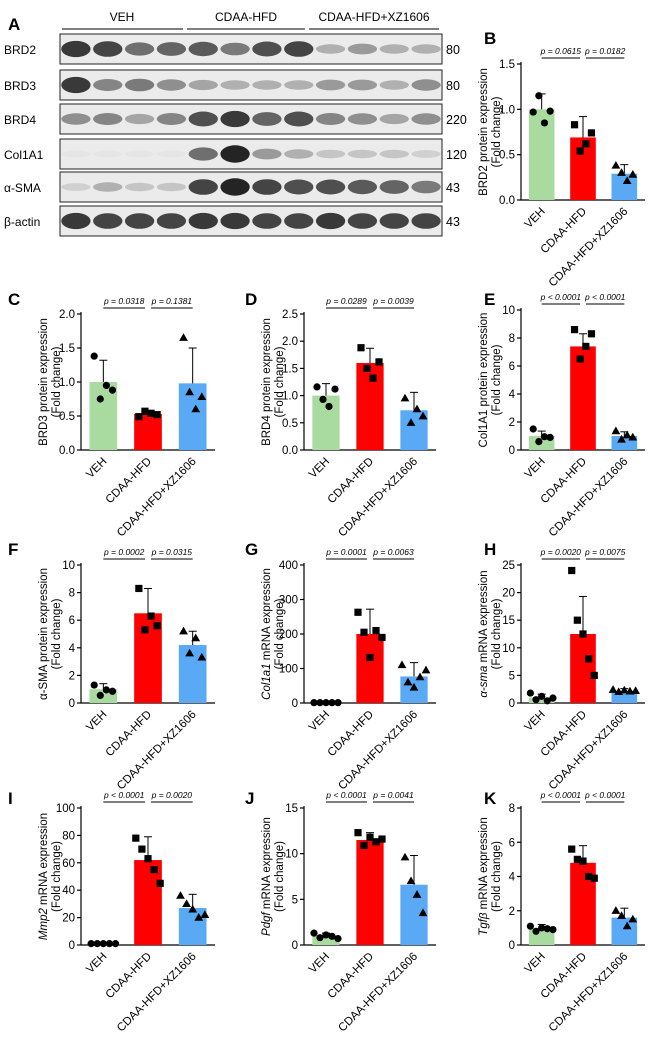 This screenshot has width=671, height=1051. I want to click on y-axis-label: Col1a1 mRNA expression, so click(267, 634).